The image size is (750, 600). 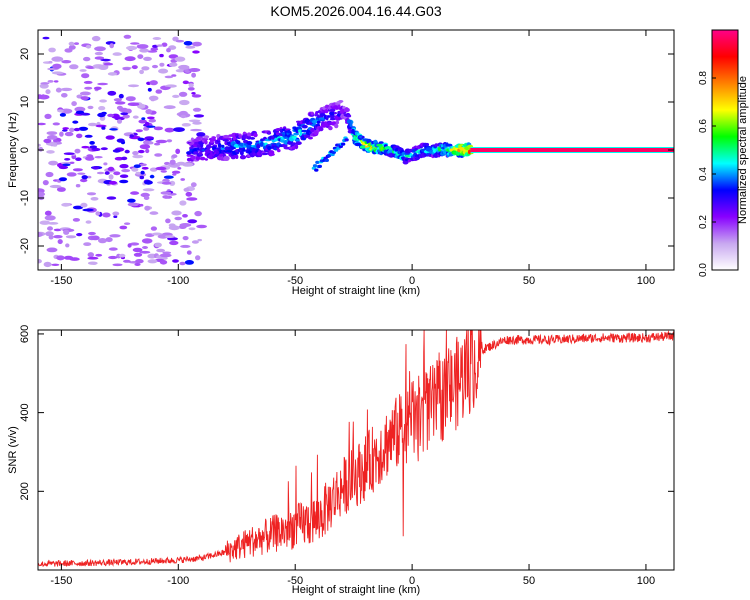 What do you see at coordinates (178, 281) in the screenshot?
I see `spectrogram-x-tick-label: -100` at bounding box center [178, 281].